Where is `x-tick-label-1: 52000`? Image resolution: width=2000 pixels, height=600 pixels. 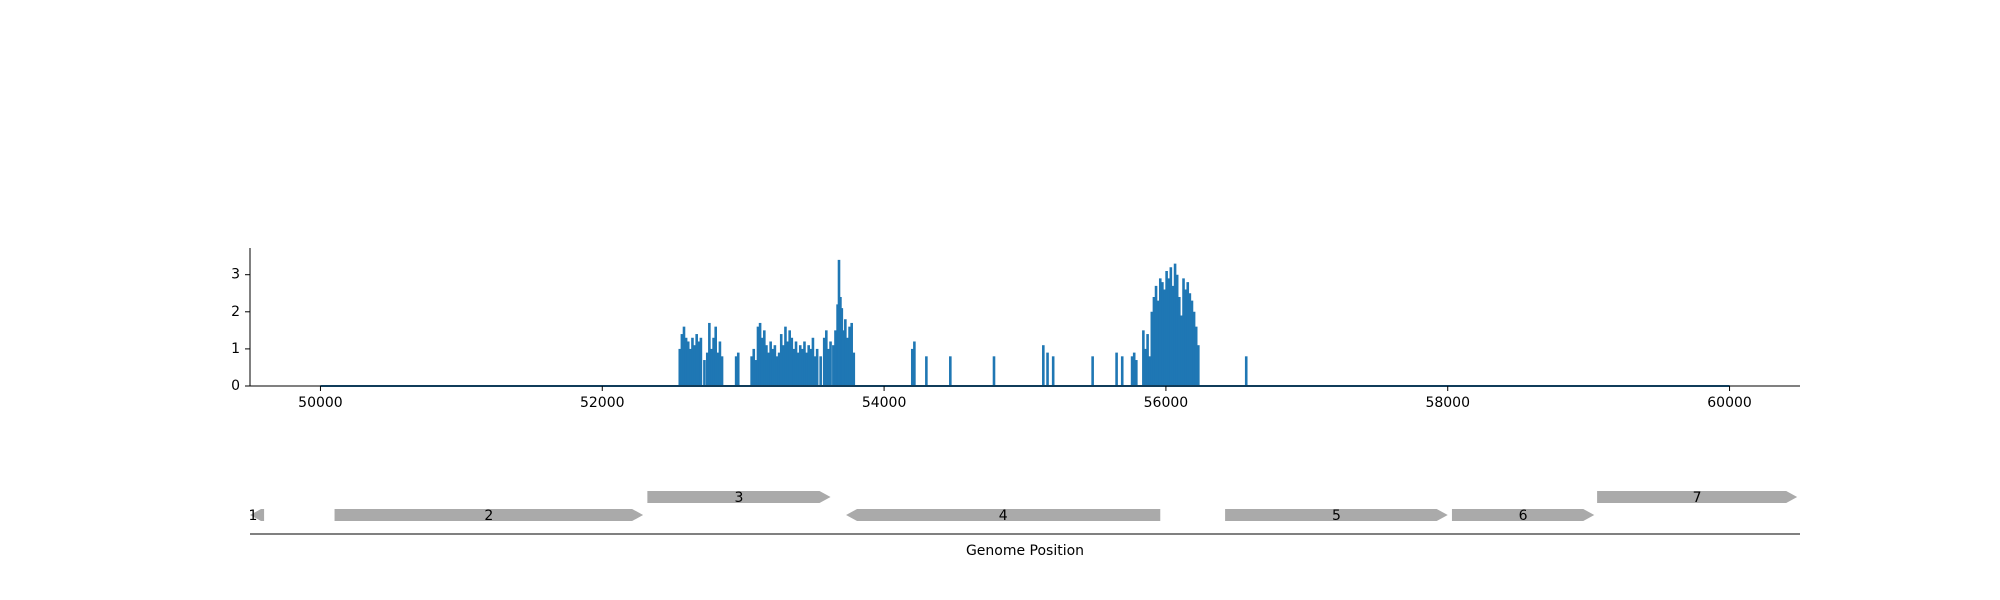
x-tick-label-1: 52000 is located at coordinates (602, 403).